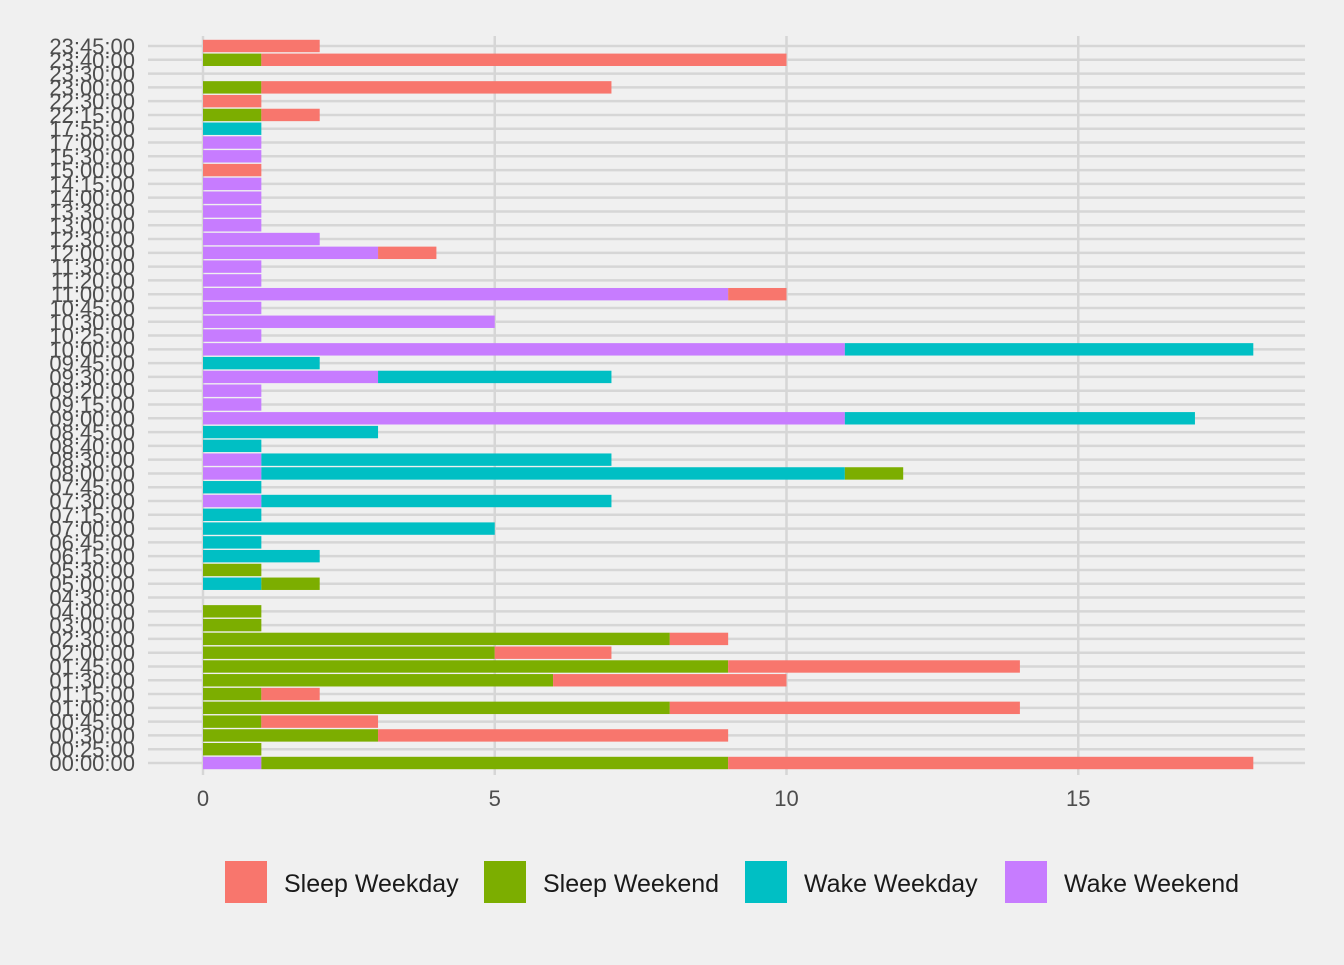 Image resolution: width=1344 pixels, height=965 pixels. Describe the element at coordinates (92, 584) in the screenshot. I see `y-tick-label: 05:00:00` at that location.